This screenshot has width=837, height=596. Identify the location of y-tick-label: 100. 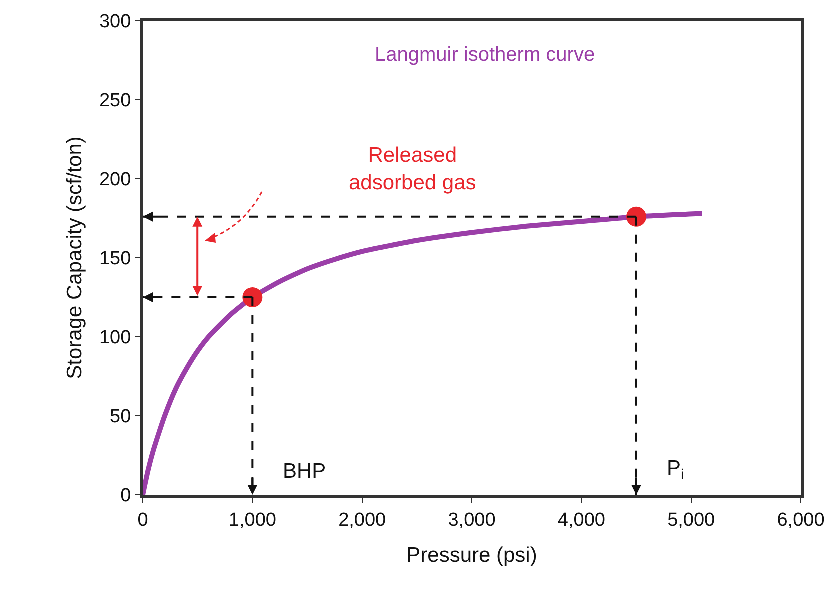
(115, 338).